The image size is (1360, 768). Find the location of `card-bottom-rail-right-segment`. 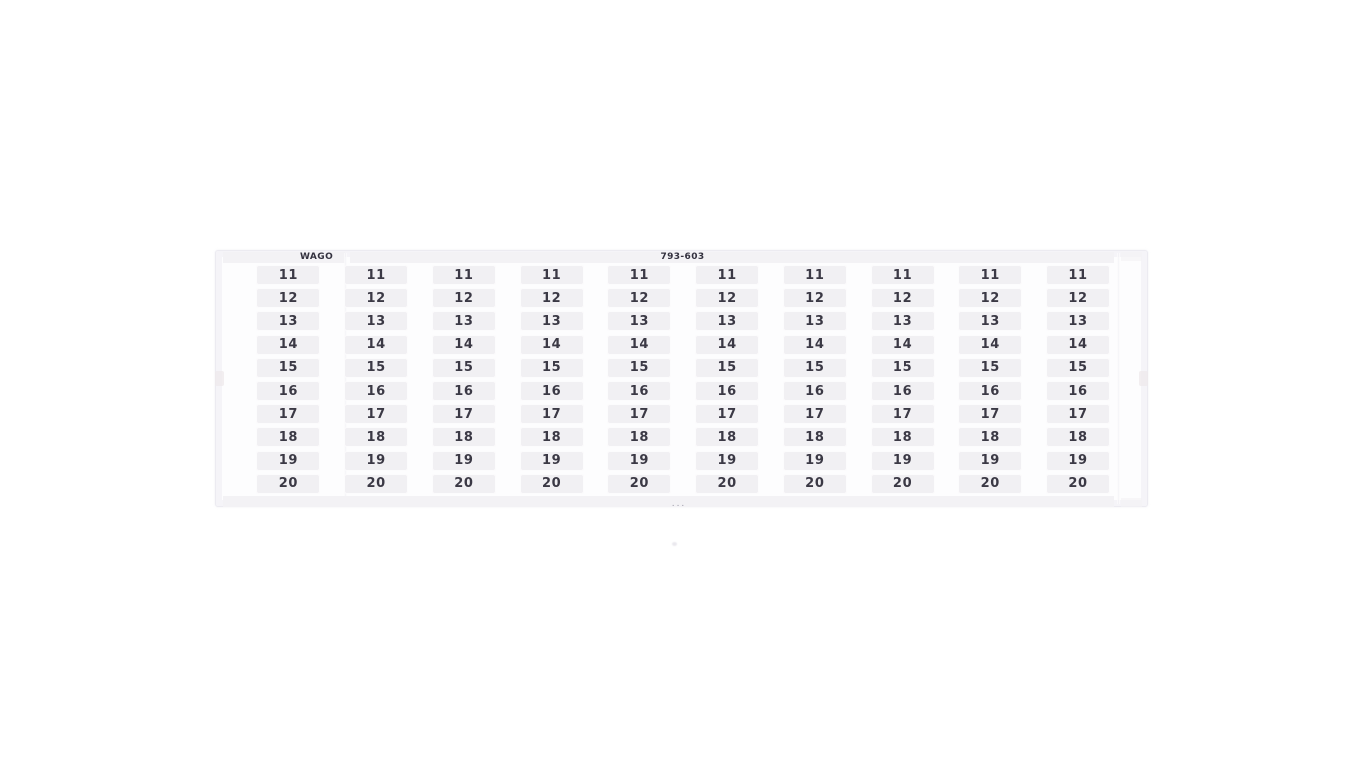

card-bottom-rail-right-segment is located at coordinates (1131, 502).